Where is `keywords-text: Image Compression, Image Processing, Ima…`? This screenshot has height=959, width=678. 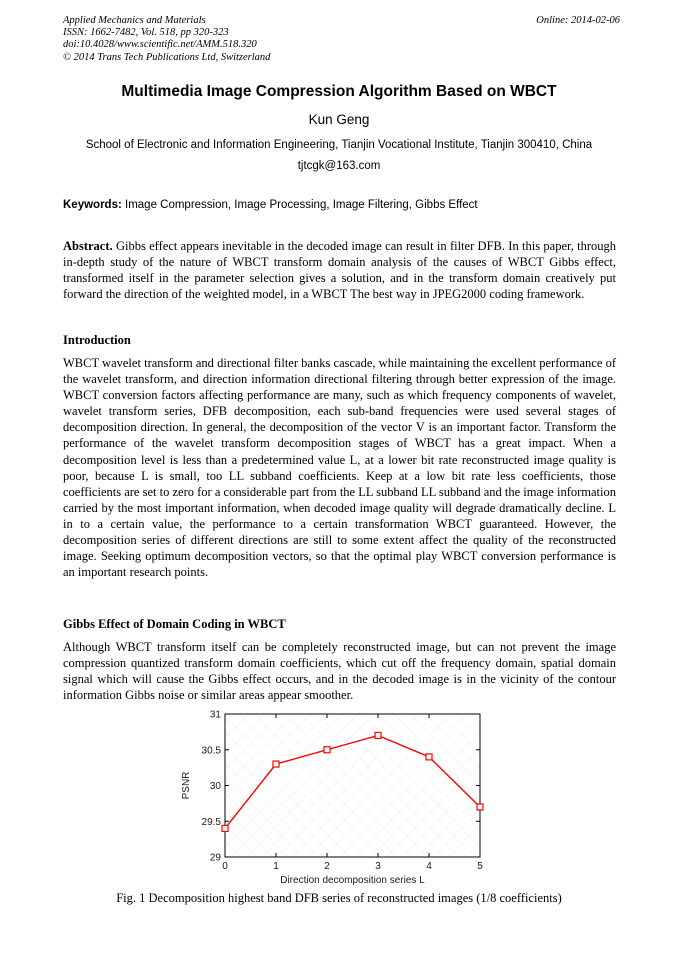 keywords-text: Image Compression, Image Processing, Ima… is located at coordinates (301, 205).